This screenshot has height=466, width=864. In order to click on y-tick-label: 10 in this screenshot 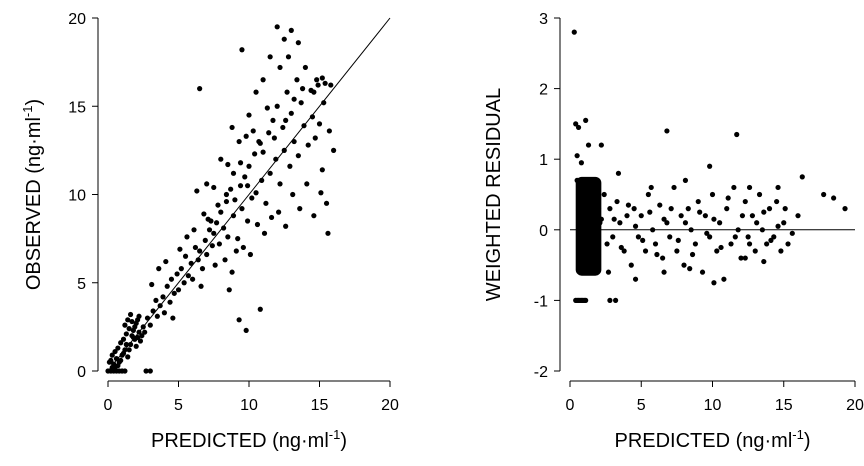, I will do `click(77, 196)`.